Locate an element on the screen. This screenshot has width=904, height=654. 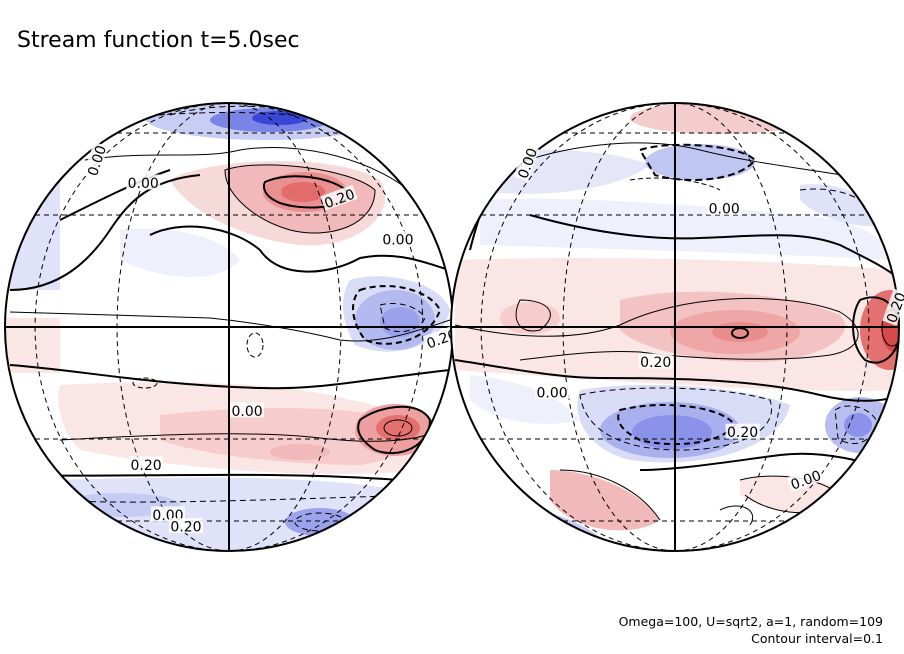
footnote-params: Omega=100, U=sqrt2, a=1, random=109 is located at coordinates (751, 621).